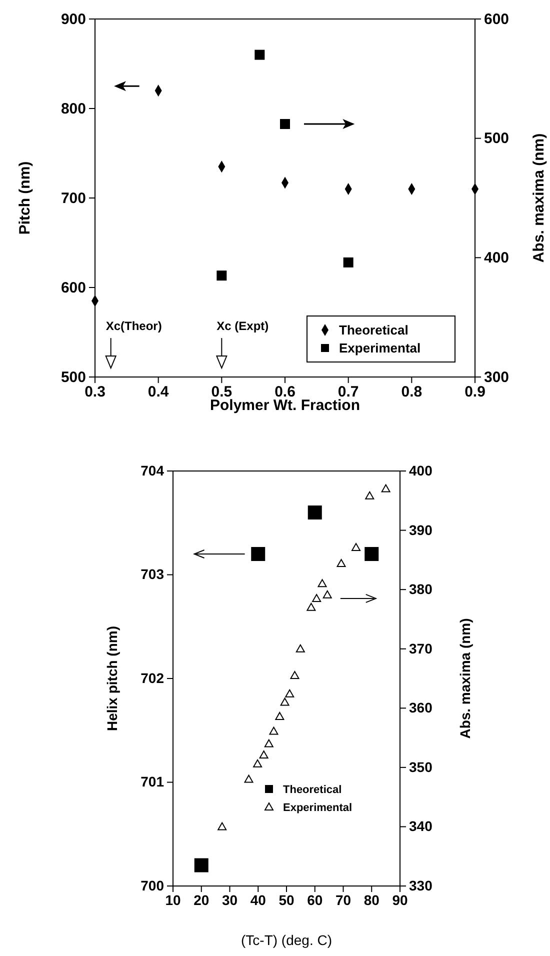 The width and height of the screenshot is (550, 956). I want to click on y-tick-label: 703, so click(152, 574).